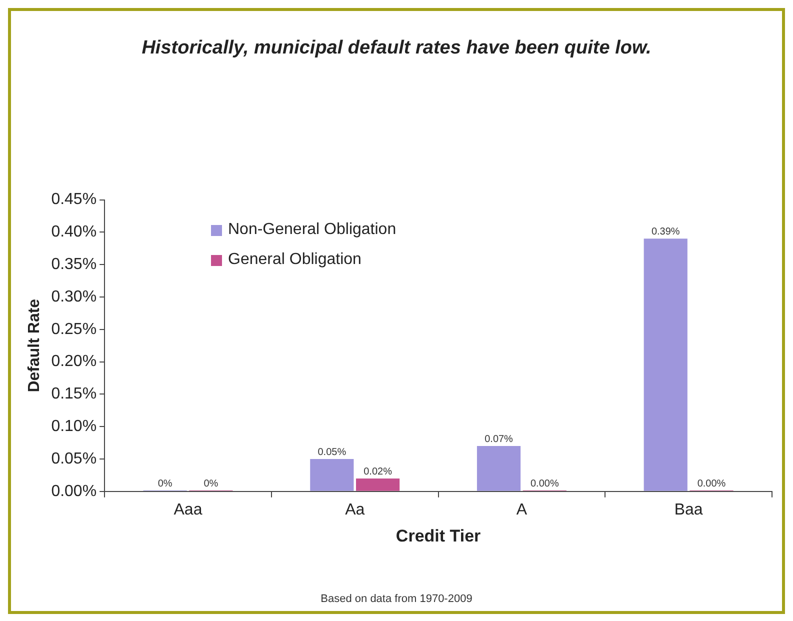  What do you see at coordinates (74, 459) in the screenshot?
I see `y-tick-label: 0.05%` at bounding box center [74, 459].